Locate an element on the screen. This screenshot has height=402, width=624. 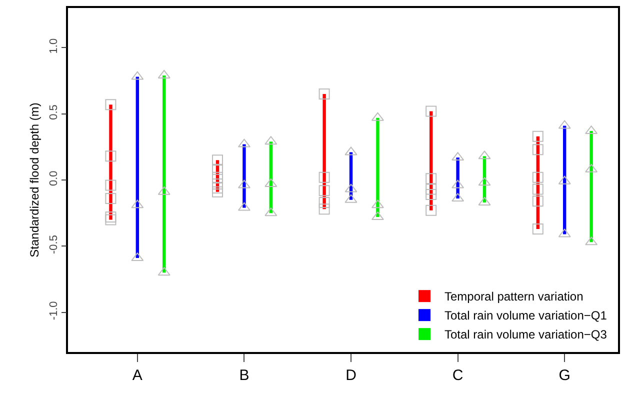
y-tick-label: 0.0 is located at coordinates (54, 178).